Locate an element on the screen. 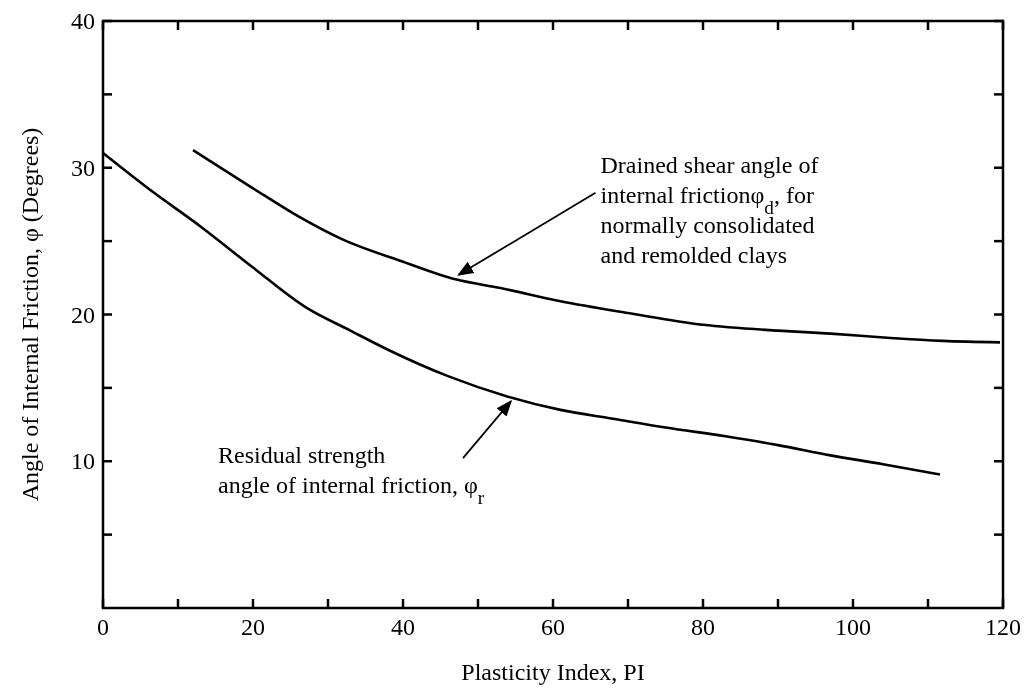 The height and width of the screenshot is (691, 1036). x-tick-label: 20 is located at coordinates (253, 627).